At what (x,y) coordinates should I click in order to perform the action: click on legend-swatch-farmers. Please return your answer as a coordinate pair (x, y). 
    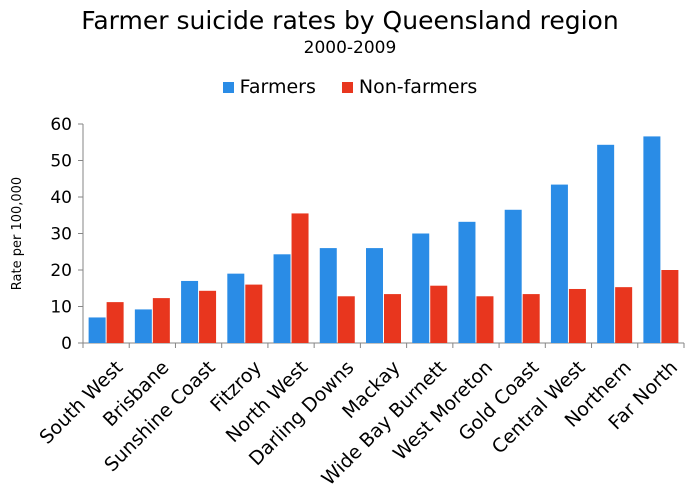
    Looking at the image, I should click on (228, 87).